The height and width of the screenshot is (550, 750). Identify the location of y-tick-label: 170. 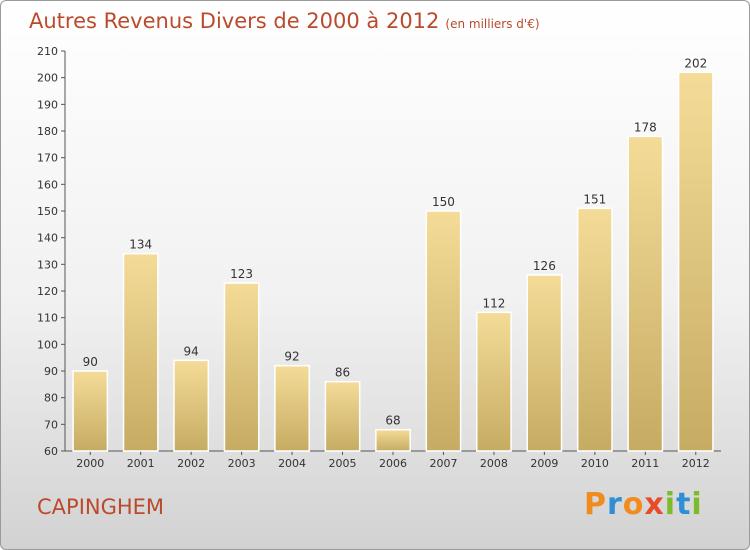
(47, 158).